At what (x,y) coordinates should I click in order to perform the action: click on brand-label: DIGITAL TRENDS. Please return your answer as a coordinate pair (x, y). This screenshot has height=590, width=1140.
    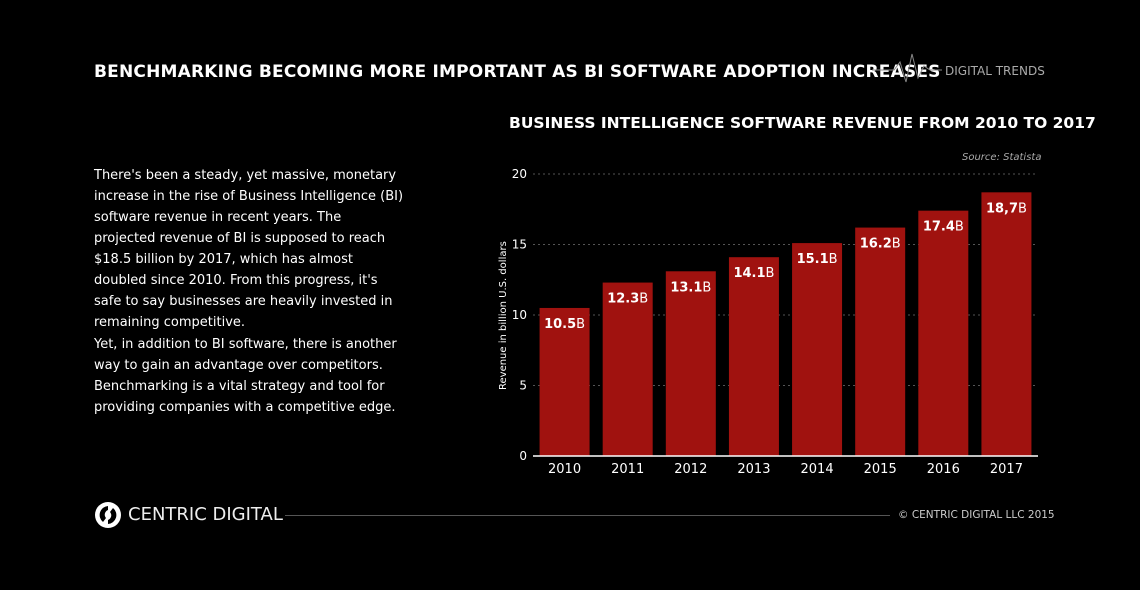
    Looking at the image, I should click on (995, 71).